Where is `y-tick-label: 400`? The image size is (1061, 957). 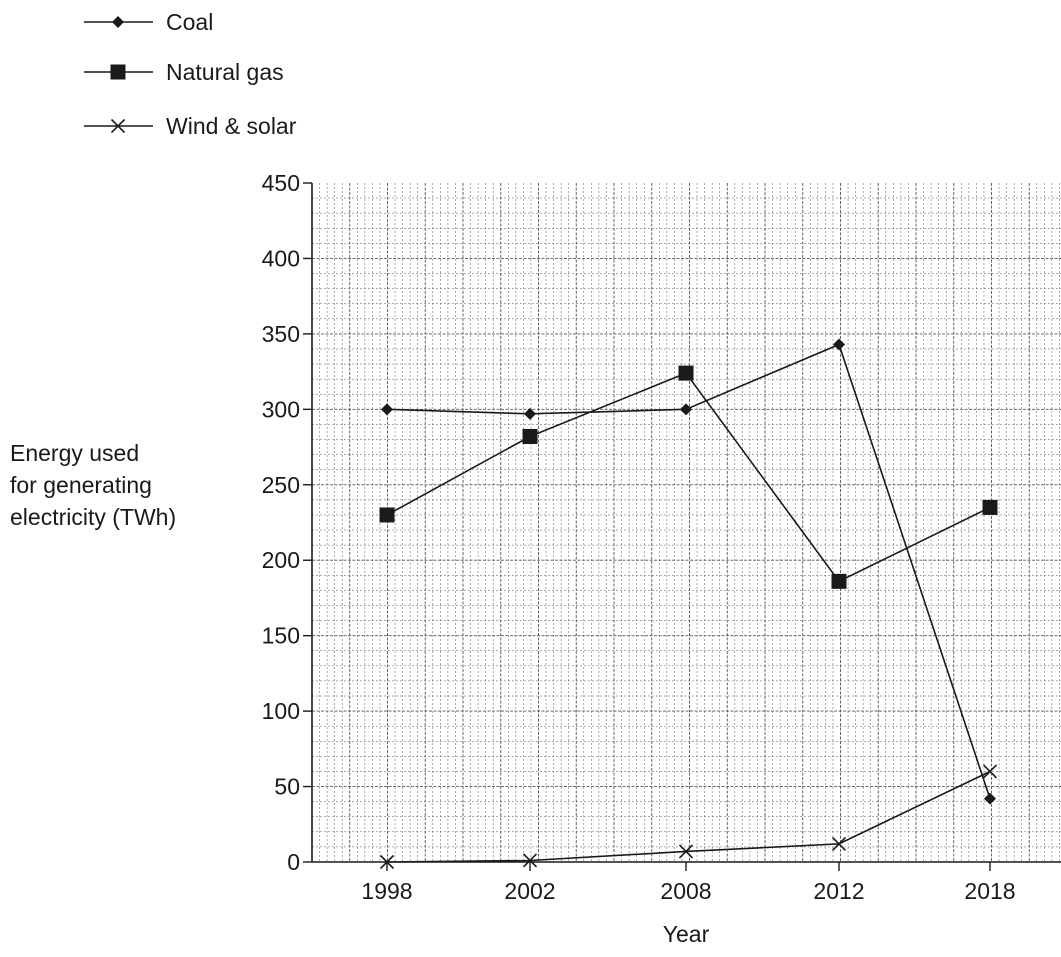 y-tick-label: 400 is located at coordinates (281, 258).